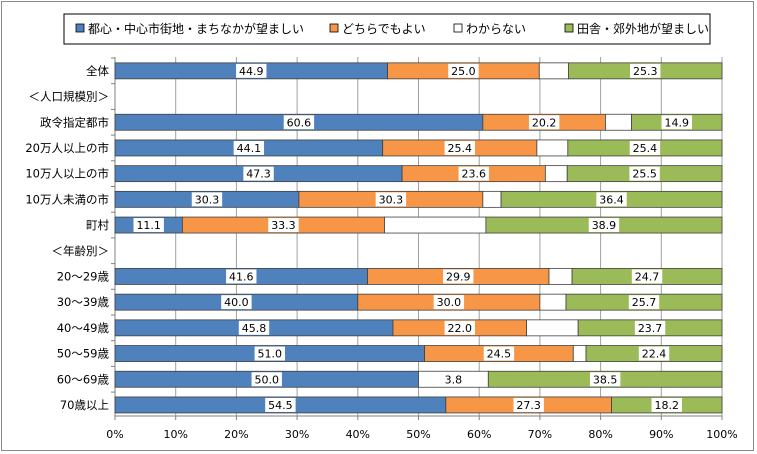  What do you see at coordinates (81, 251) in the screenshot?
I see `section-label: ＜年齢別＞` at bounding box center [81, 251].